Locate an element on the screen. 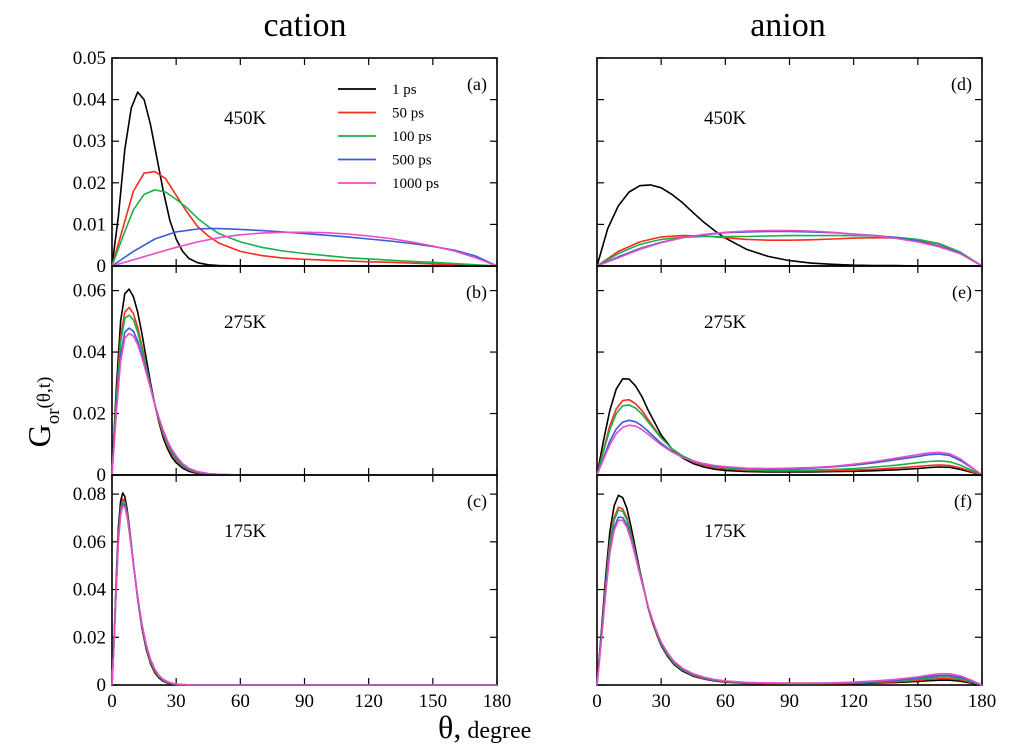  y-axis-label: Gor(θ,t) is located at coordinates (42, 412).